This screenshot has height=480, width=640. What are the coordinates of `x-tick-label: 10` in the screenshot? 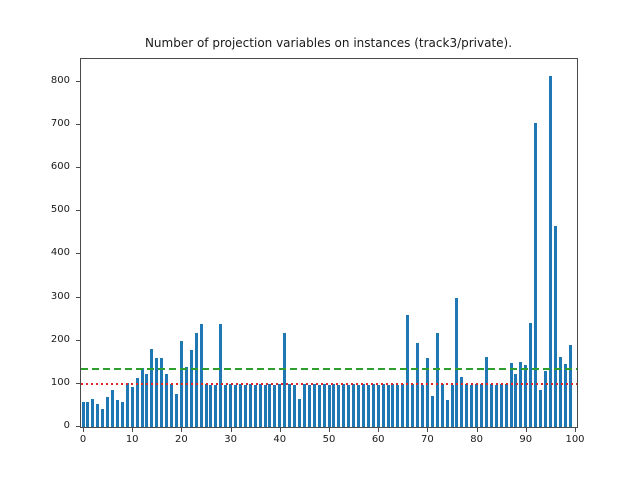 It's located at (132, 439).